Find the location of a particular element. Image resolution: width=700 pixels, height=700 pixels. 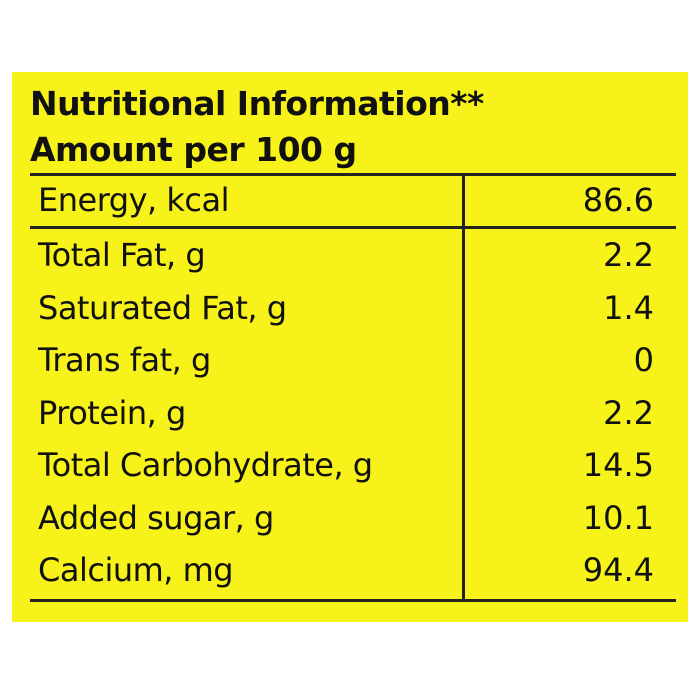

nutrient-label: Calcium, mg is located at coordinates (136, 570).